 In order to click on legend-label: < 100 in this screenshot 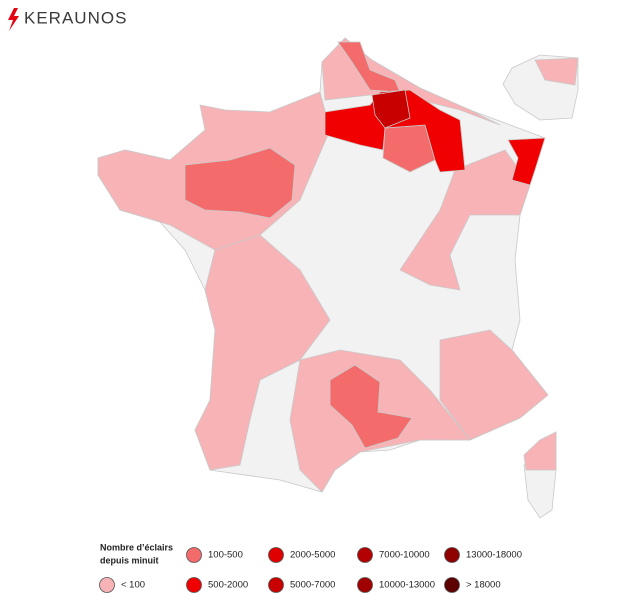, I will do `click(133, 585)`.